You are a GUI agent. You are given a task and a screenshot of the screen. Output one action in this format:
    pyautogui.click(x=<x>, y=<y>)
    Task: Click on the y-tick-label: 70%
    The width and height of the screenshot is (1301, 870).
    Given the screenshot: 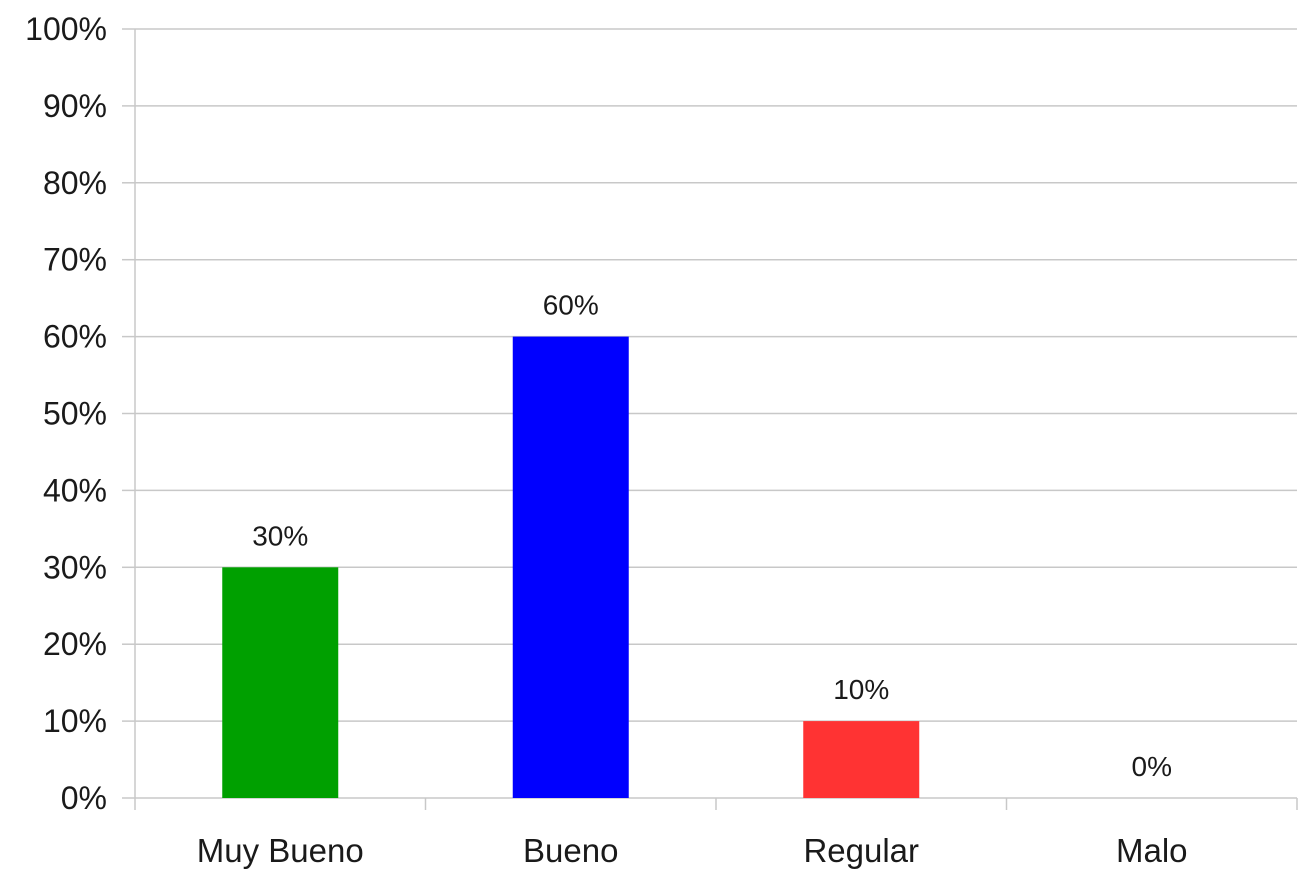 What is the action you would take?
    pyautogui.click(x=75, y=260)
    